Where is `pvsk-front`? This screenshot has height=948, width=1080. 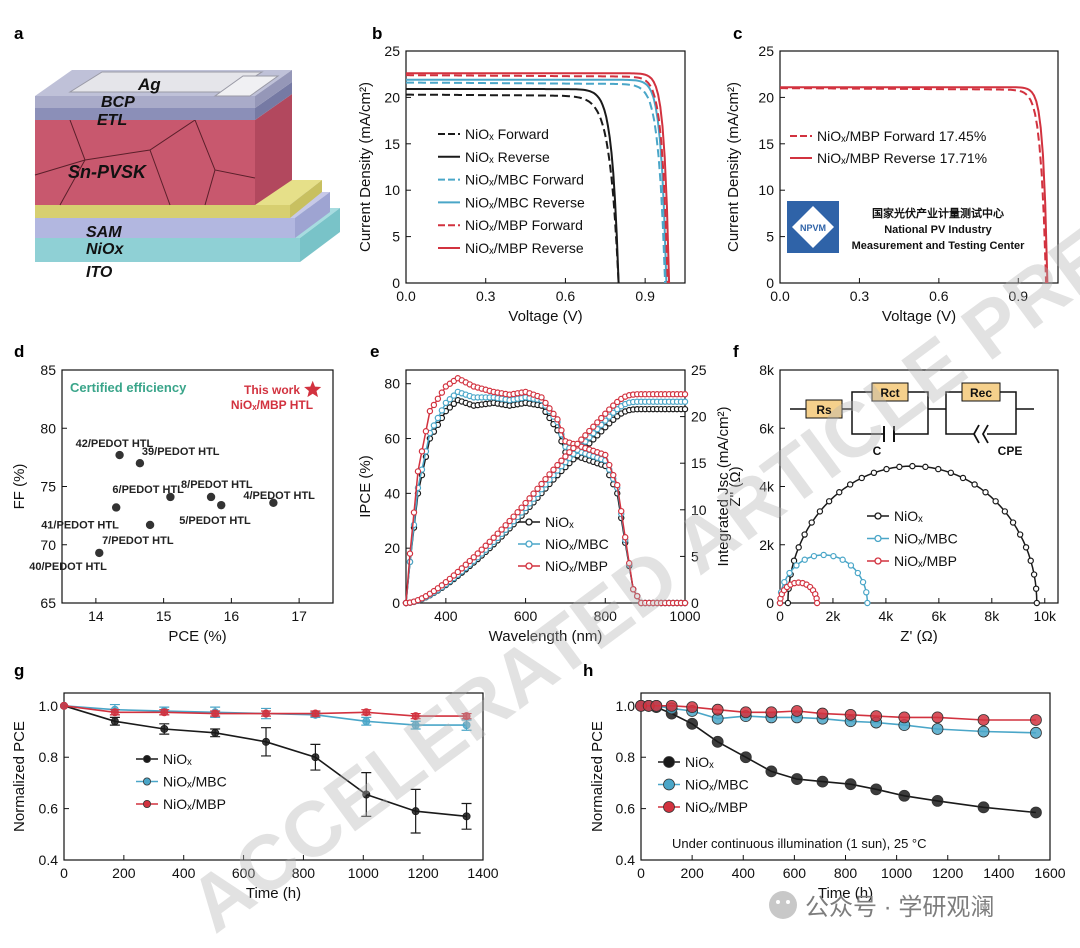 pvsk-front is located at coordinates (145, 162).